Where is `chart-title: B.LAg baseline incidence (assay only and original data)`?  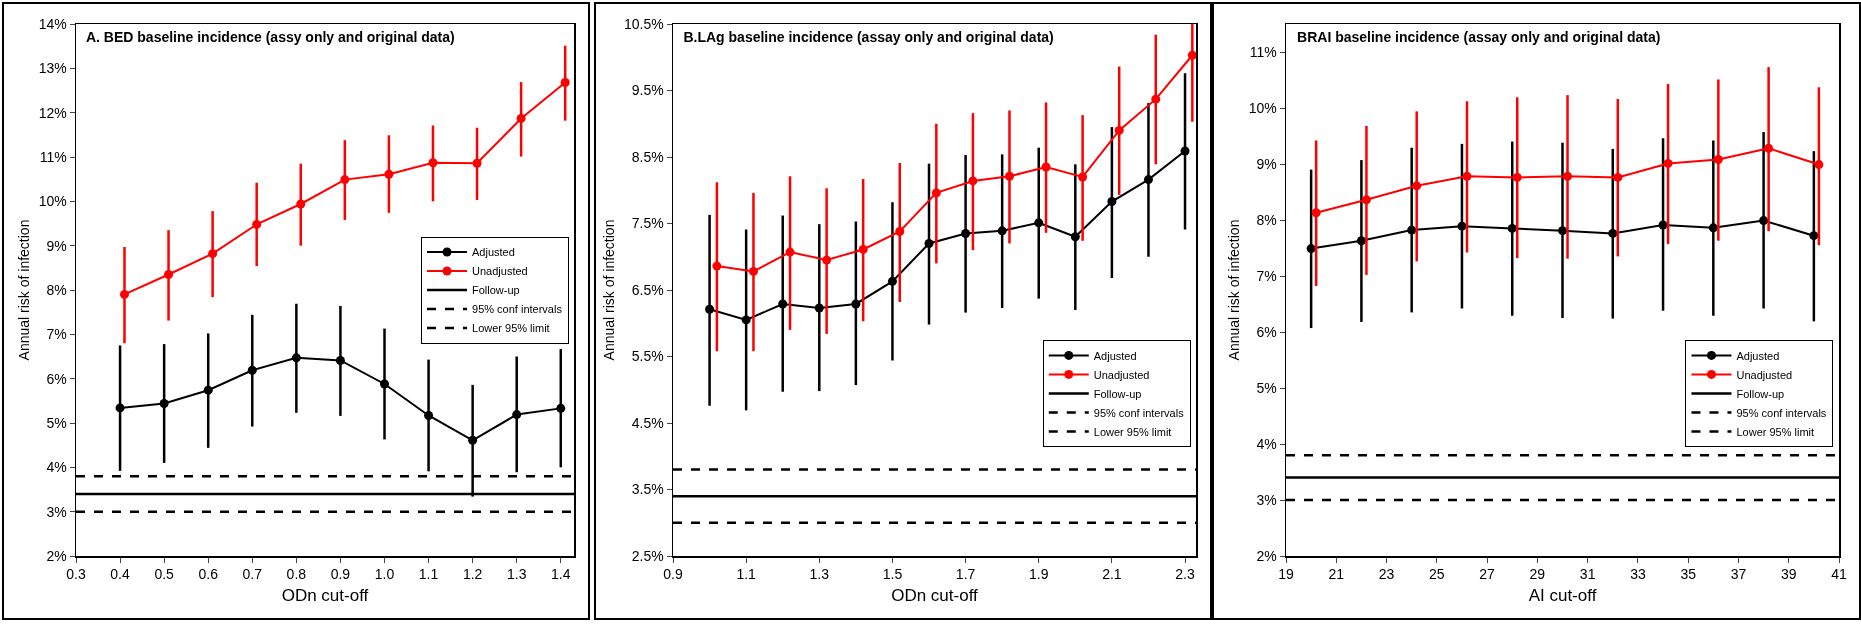
chart-title: B.LAg baseline incidence (assay only and original data) is located at coordinates (868, 36).